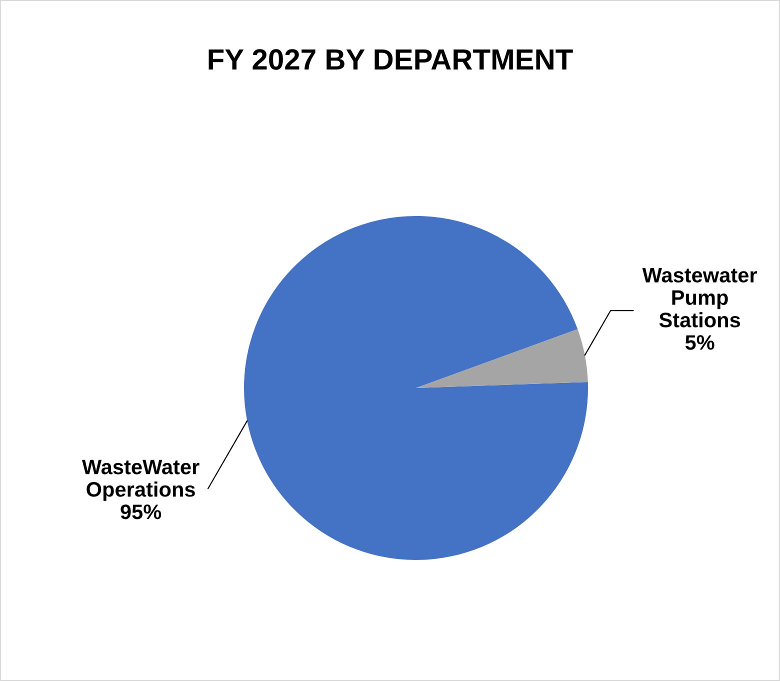 This screenshot has width=780, height=681. I want to click on slice-label: Wastewater Pump Stations, so click(699, 298).